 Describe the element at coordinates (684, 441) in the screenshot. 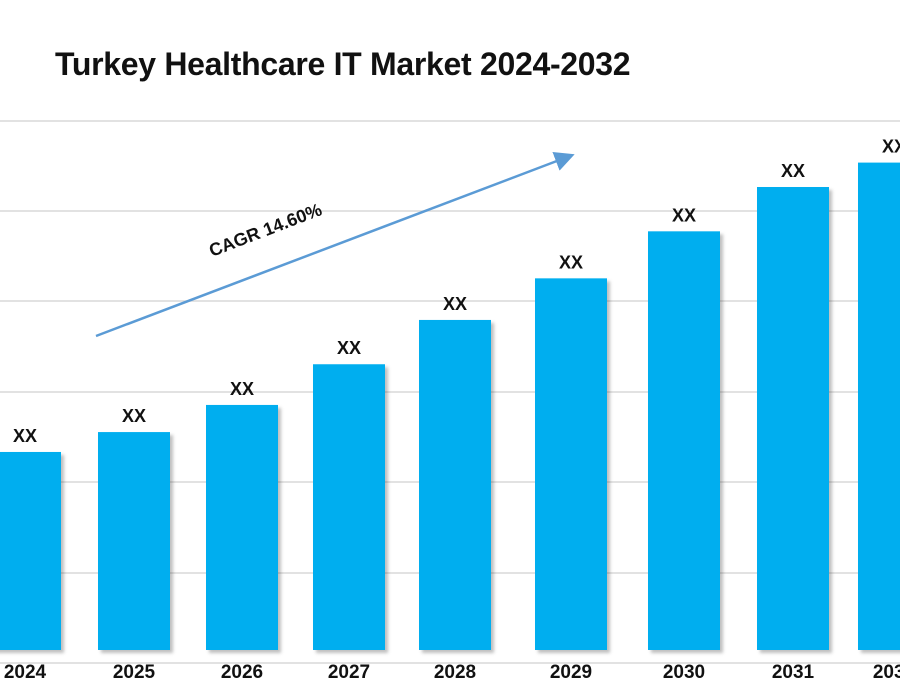

I see `bar-2030` at that location.